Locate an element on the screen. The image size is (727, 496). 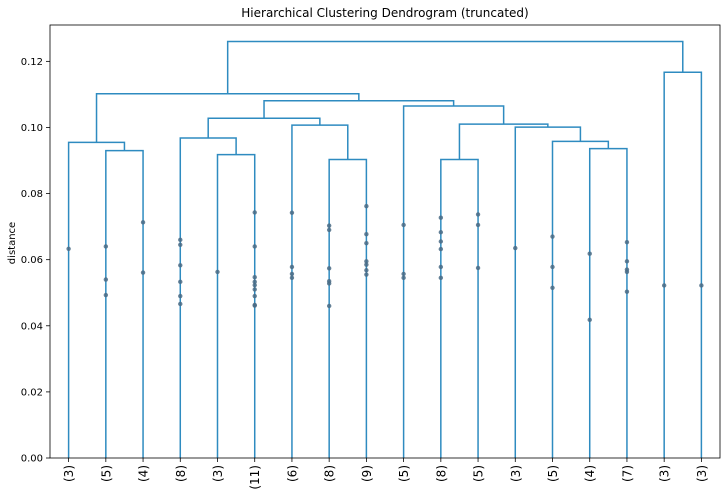
y-axis-label: distance is located at coordinates (12, 243).